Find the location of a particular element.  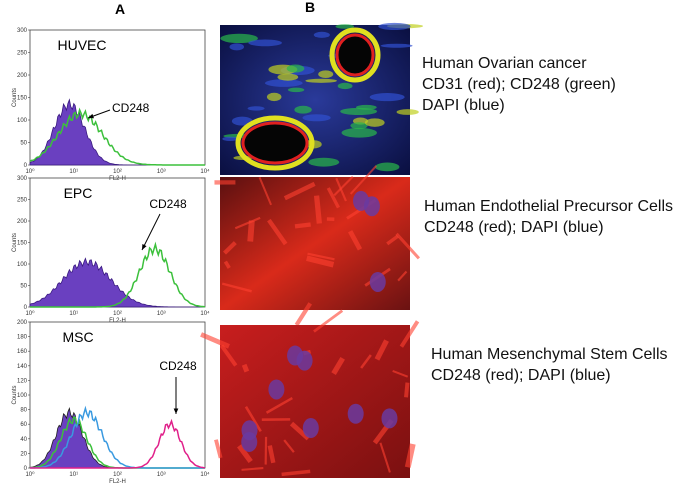

y-tick-label: 300 is located at coordinates (22, 179).